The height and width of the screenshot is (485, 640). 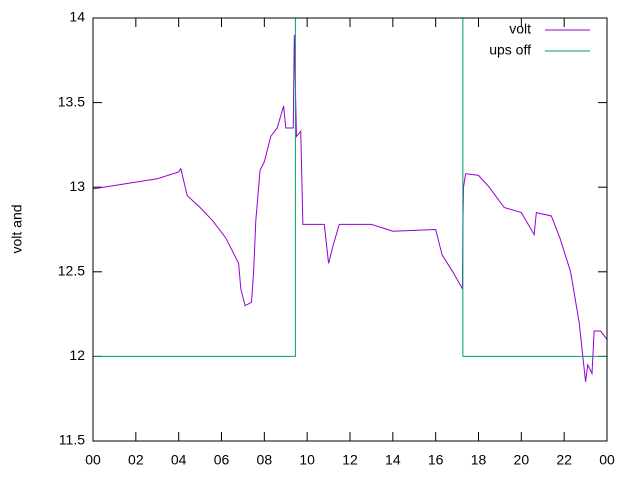 I want to click on x-tick-label: 18, so click(x=479, y=460).